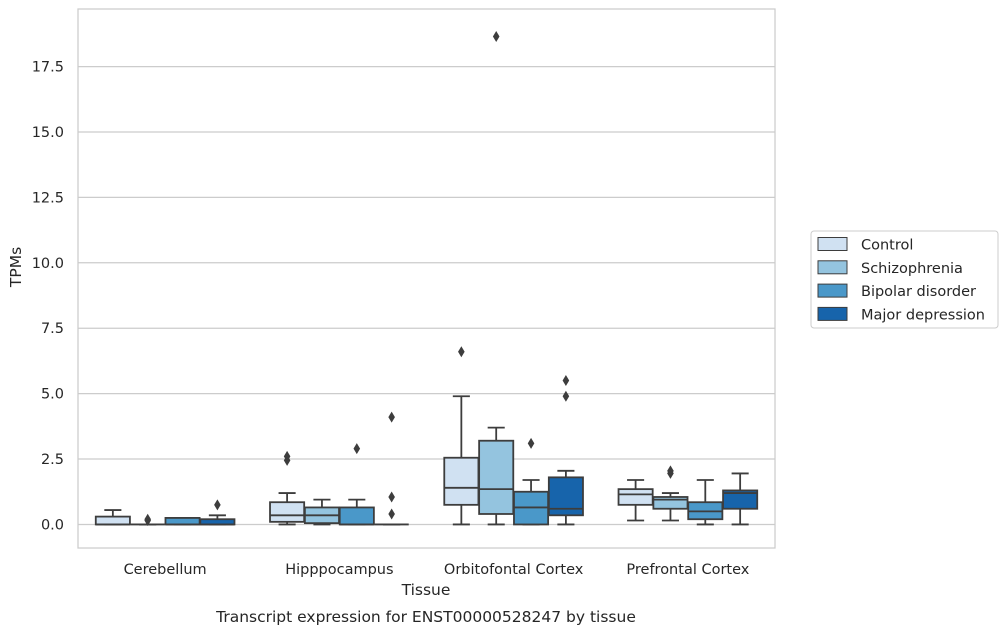  Describe the element at coordinates (339, 570) in the screenshot. I see `x-tick-label: Hipppocampus` at that location.